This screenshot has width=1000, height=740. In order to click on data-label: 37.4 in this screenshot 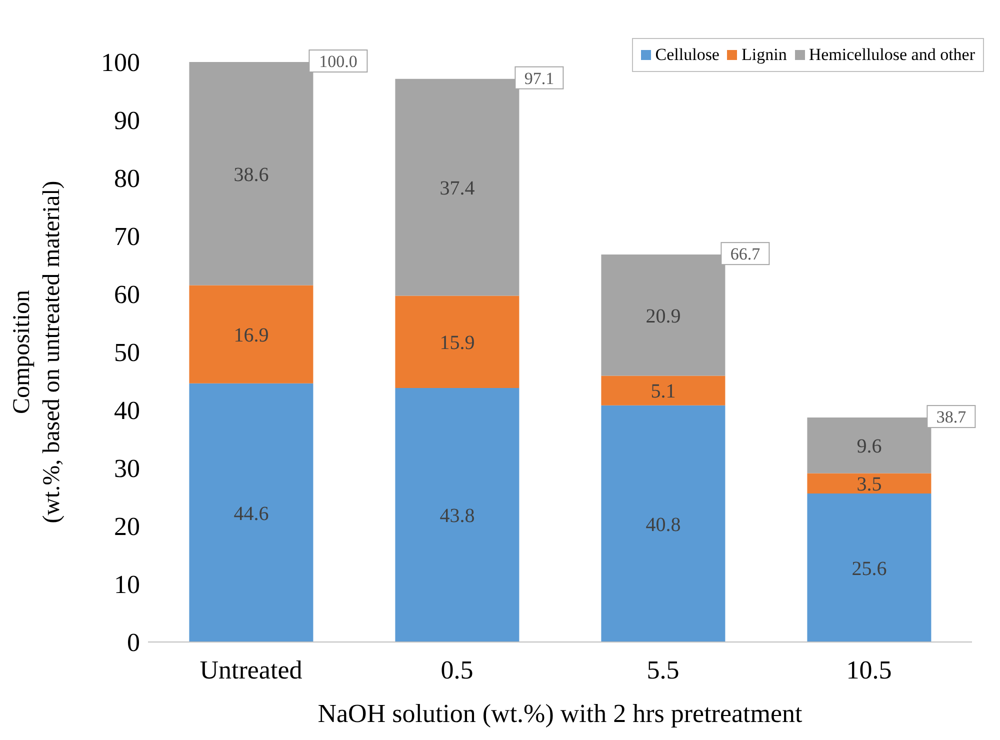, I will do `click(457, 188)`.